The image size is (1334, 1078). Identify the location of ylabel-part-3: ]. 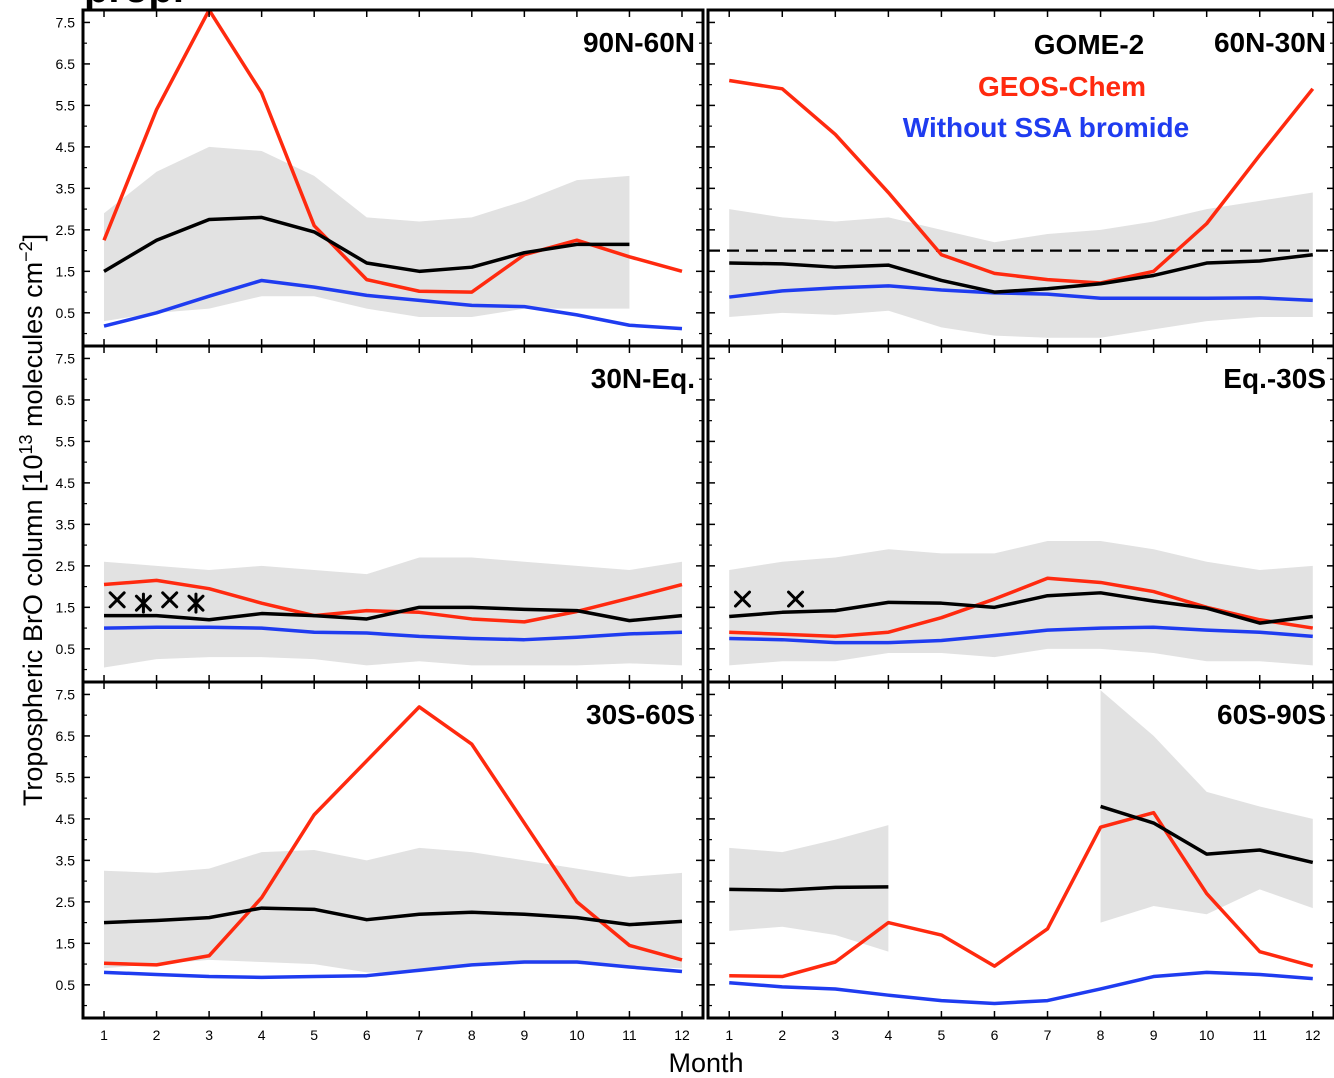
(33, 238).